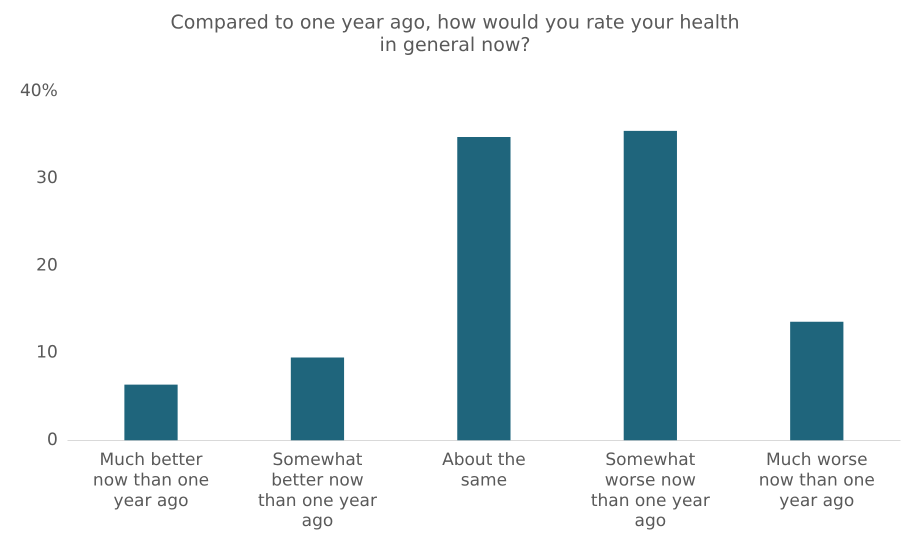 The width and height of the screenshot is (914, 542). I want to click on x-tick-label: Much worse now than one year ago, so click(816, 480).